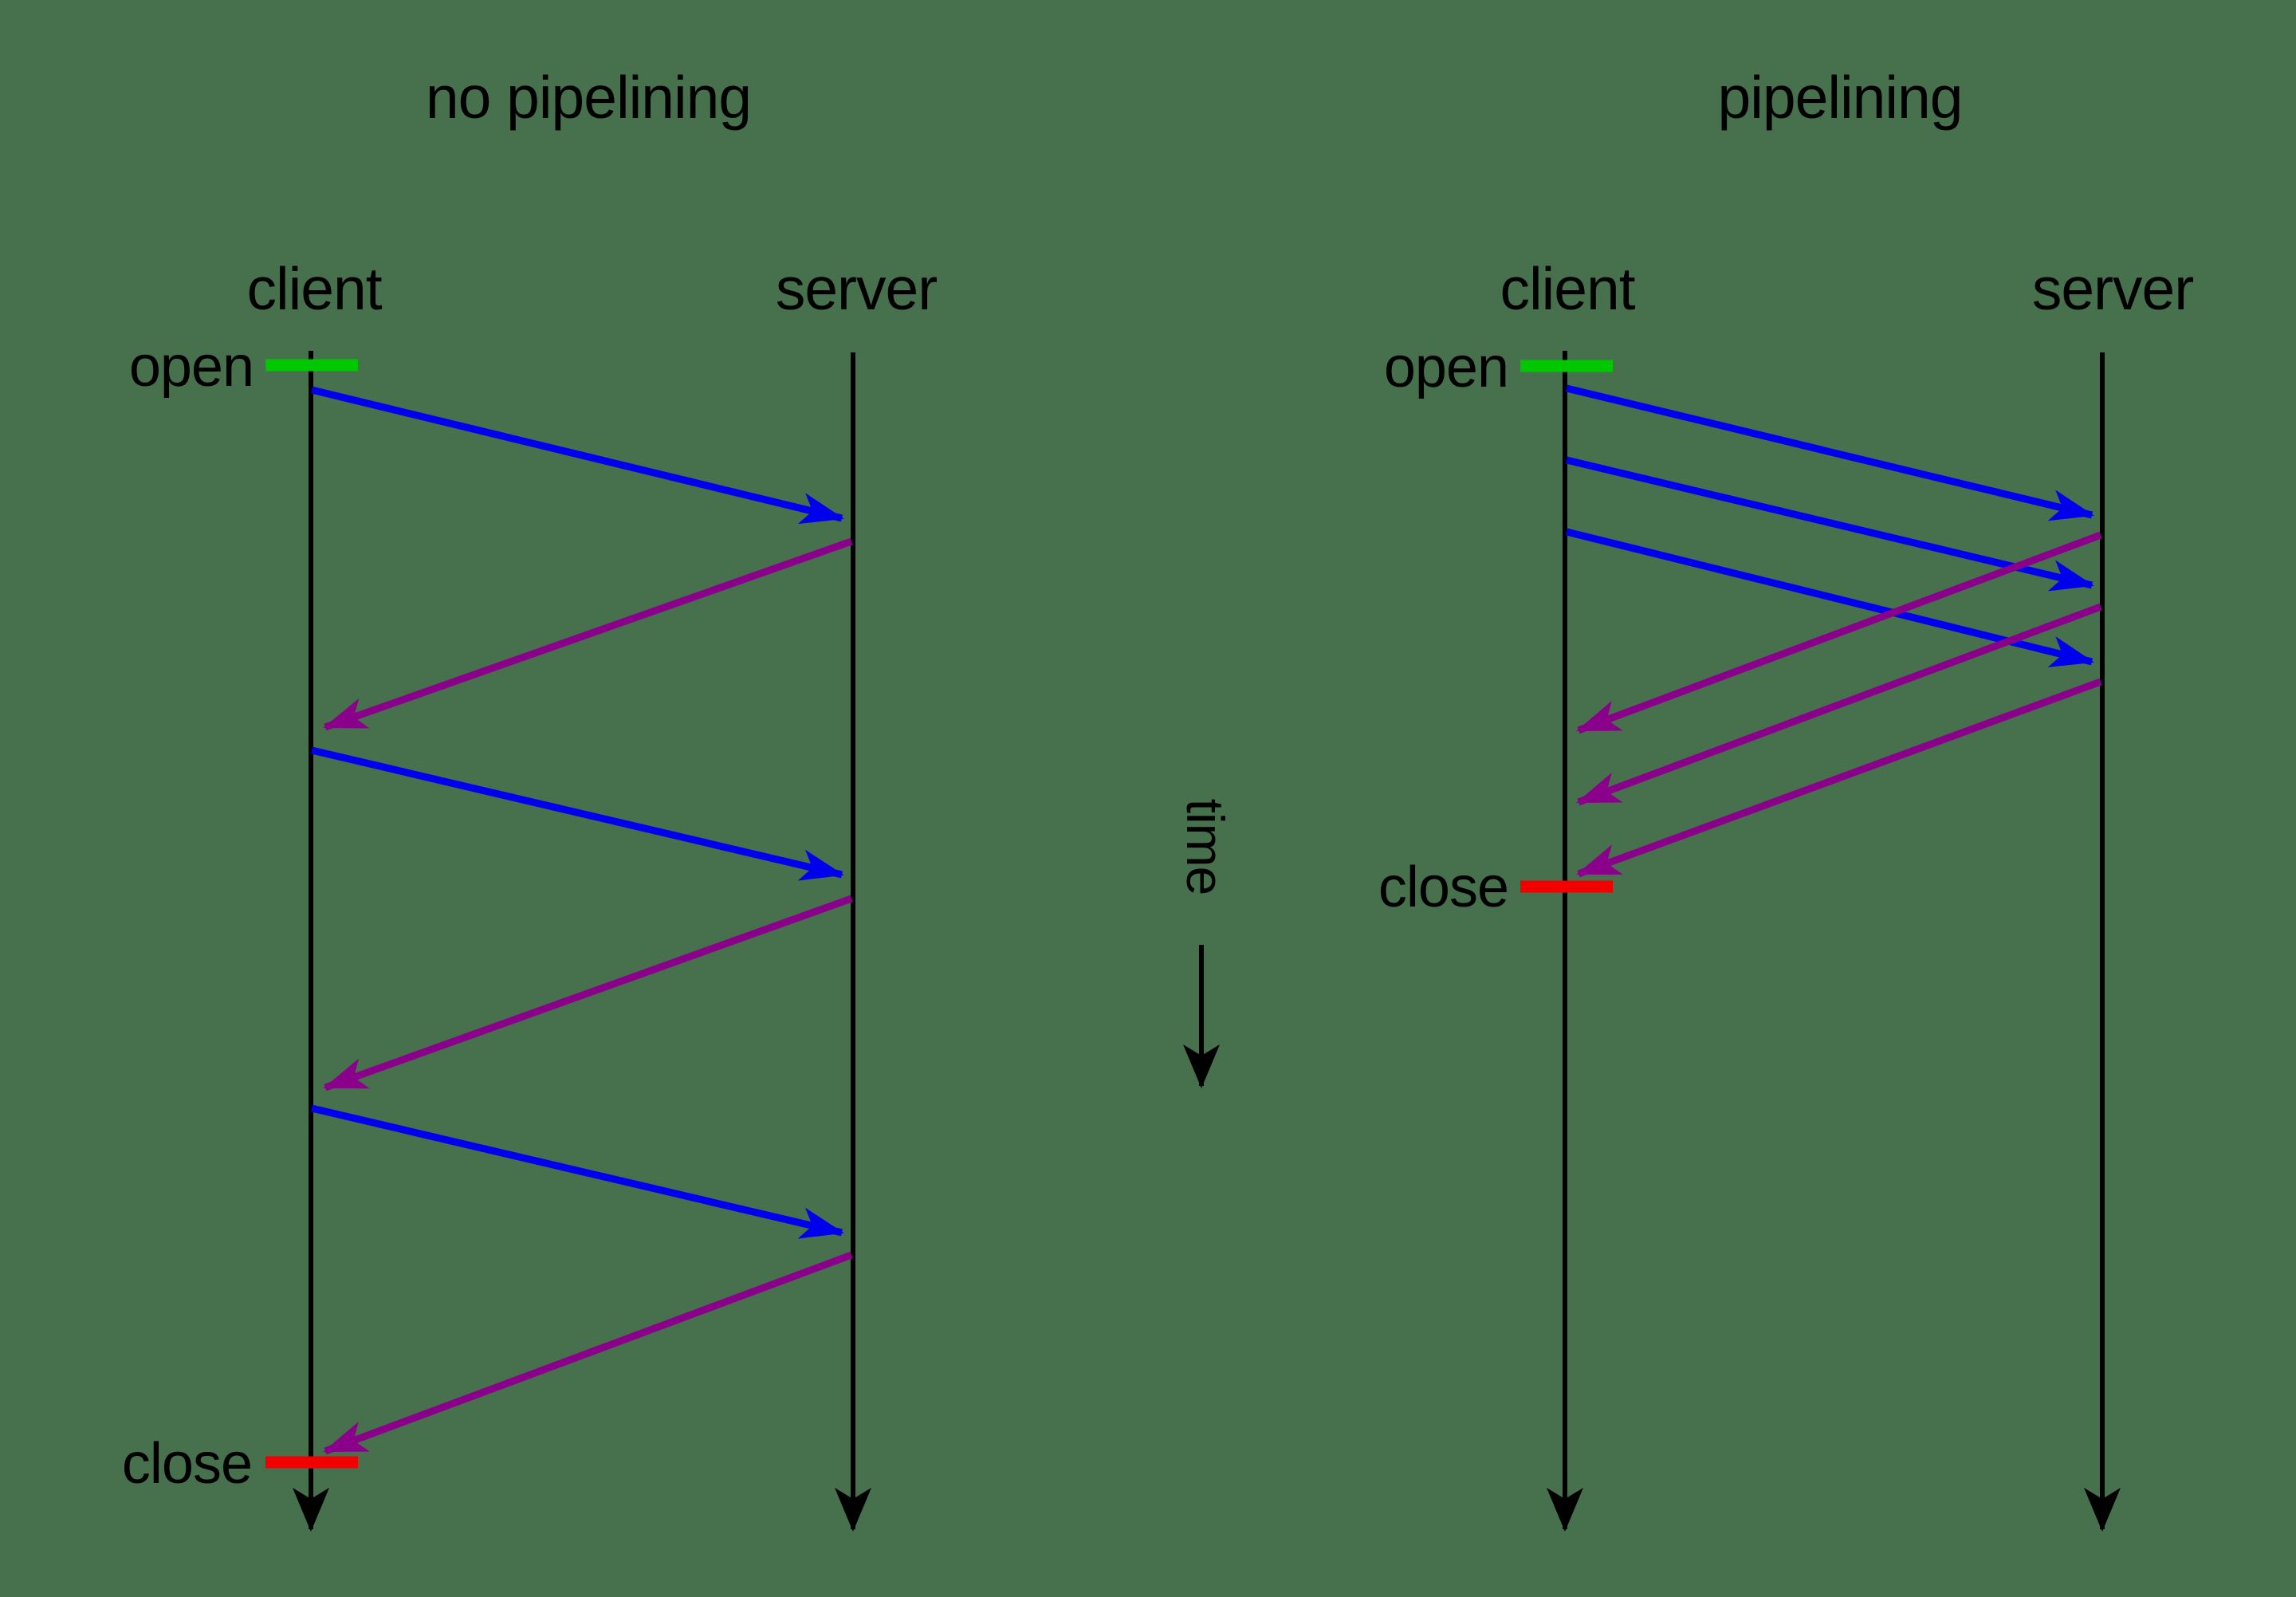 Image resolution: width=2296 pixels, height=1597 pixels. What do you see at coordinates (1443, 887) in the screenshot?
I see `right-close-label: close` at bounding box center [1443, 887].